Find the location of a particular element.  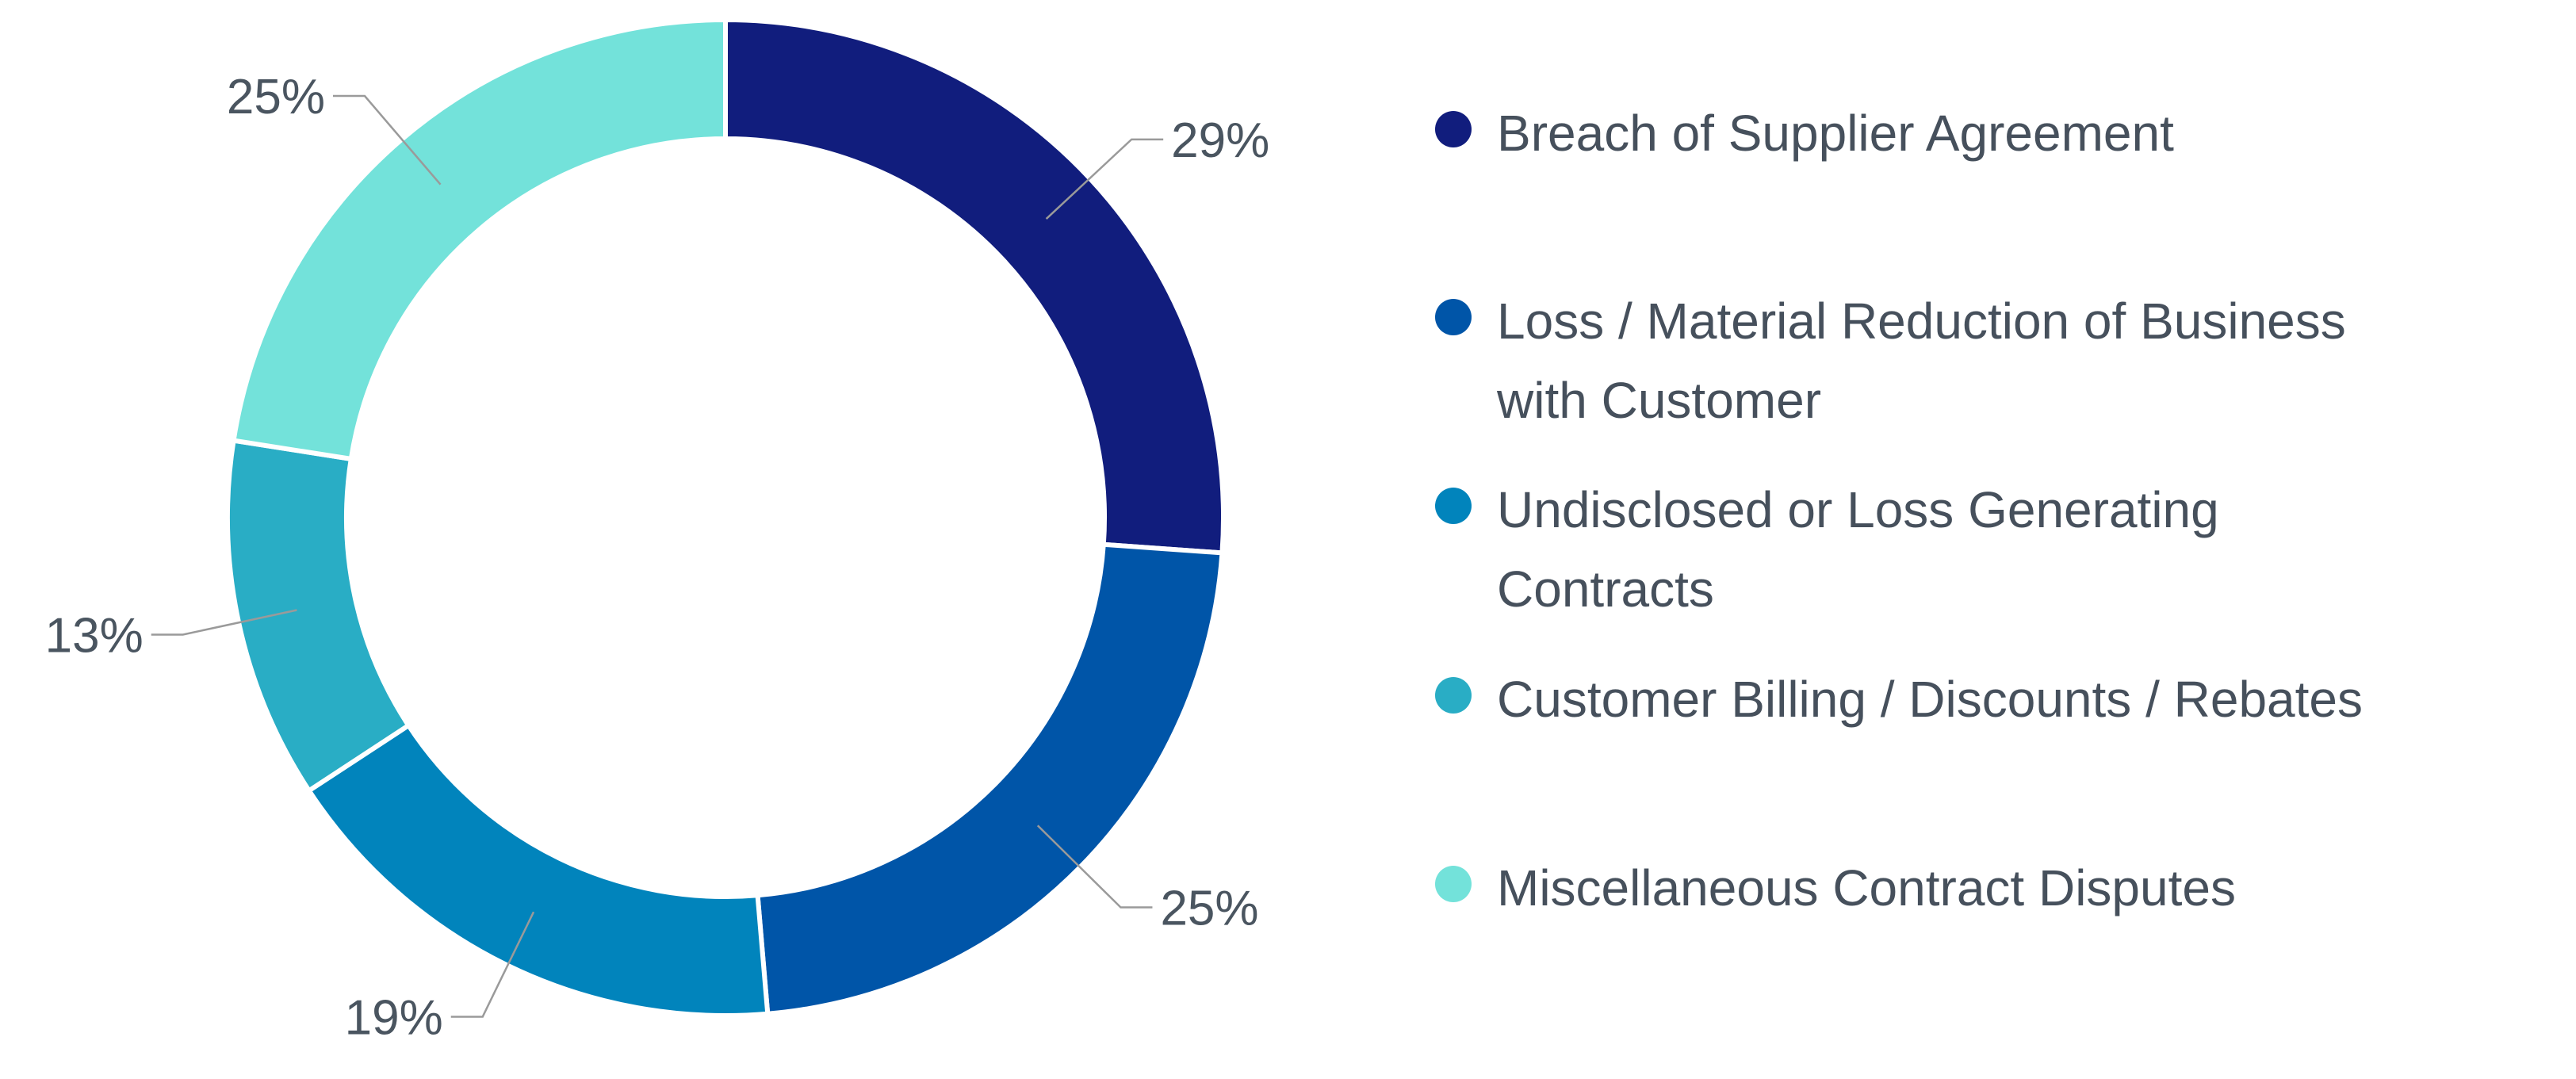

legend-label: Miscellaneous Contract Disputes is located at coordinates (1866, 887).